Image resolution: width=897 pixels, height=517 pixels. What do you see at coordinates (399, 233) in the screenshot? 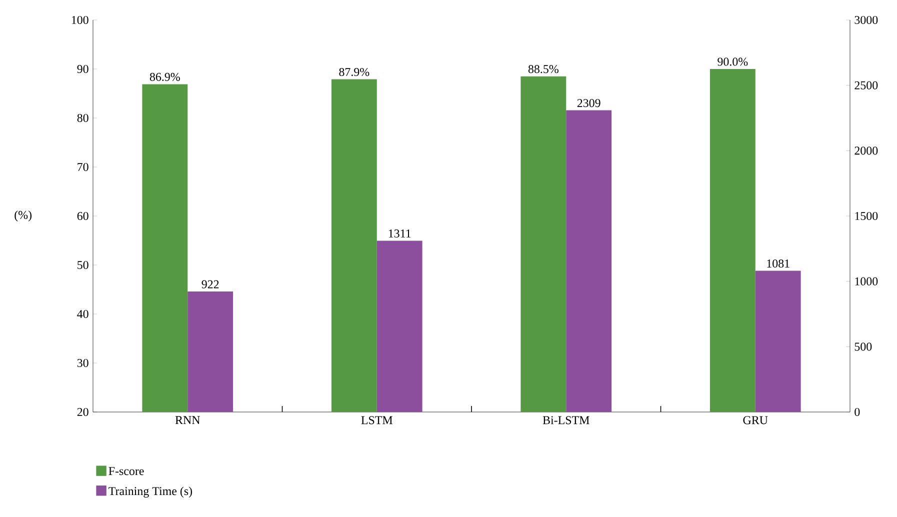
I see `data-label: 1311` at bounding box center [399, 233].